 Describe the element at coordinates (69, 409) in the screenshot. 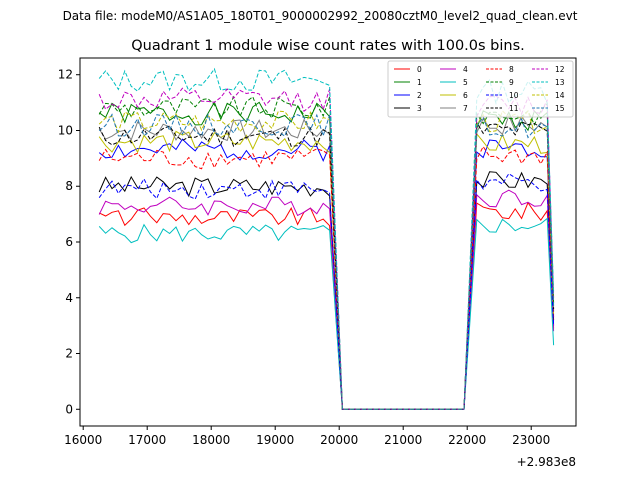

I see `y-tick-label: 0` at that location.